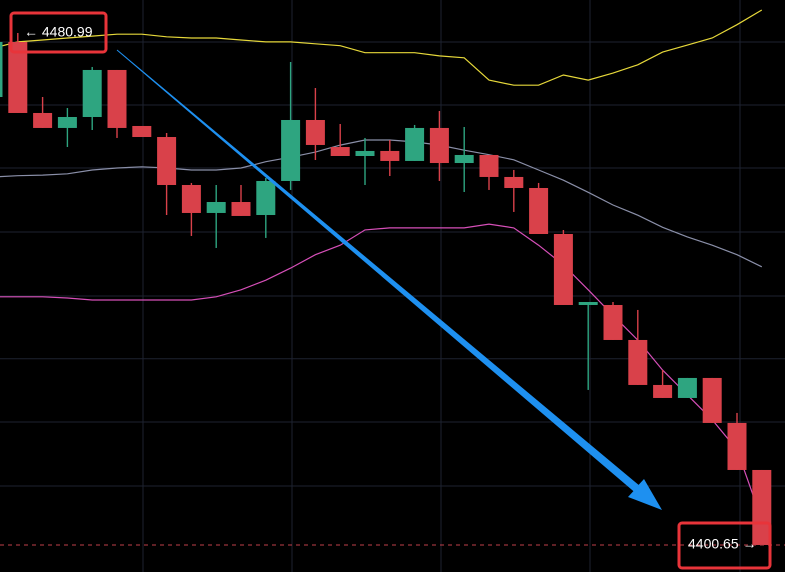  I want to click on low-marker-label: 4400.65 →, so click(722, 544).